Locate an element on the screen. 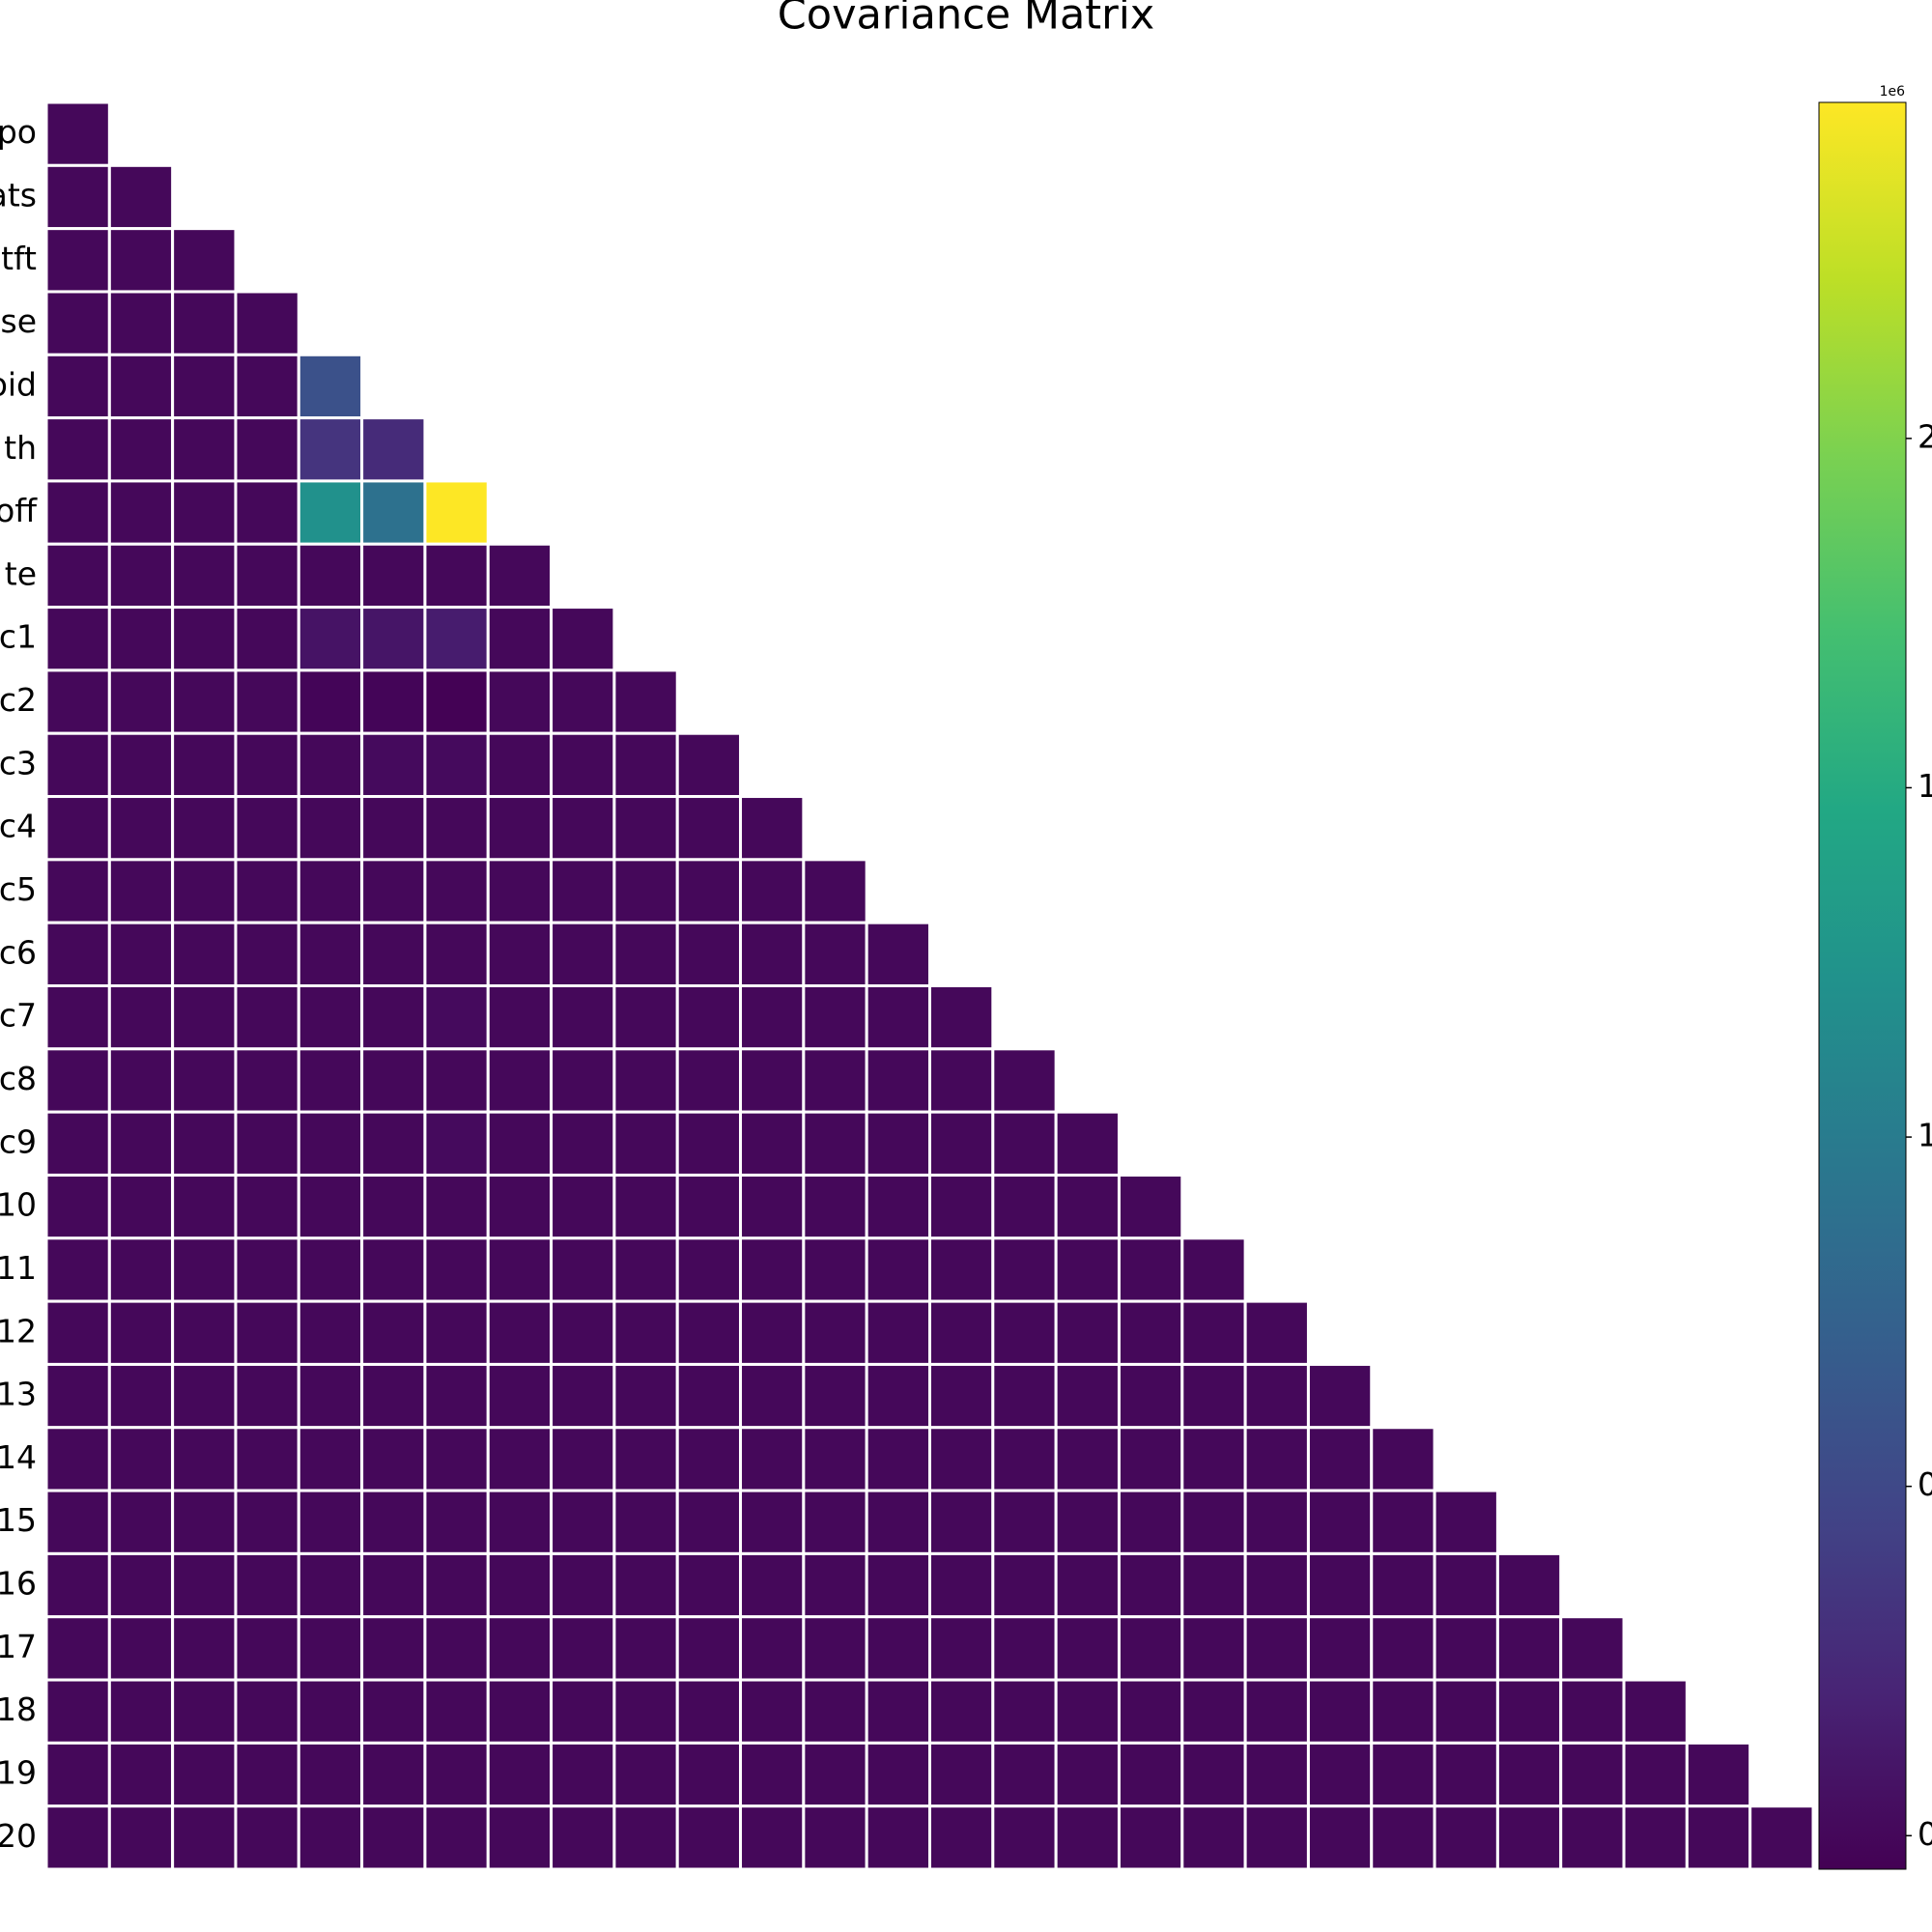 The image size is (1932, 1932). y-tick-label: c5 is located at coordinates (18, 889).